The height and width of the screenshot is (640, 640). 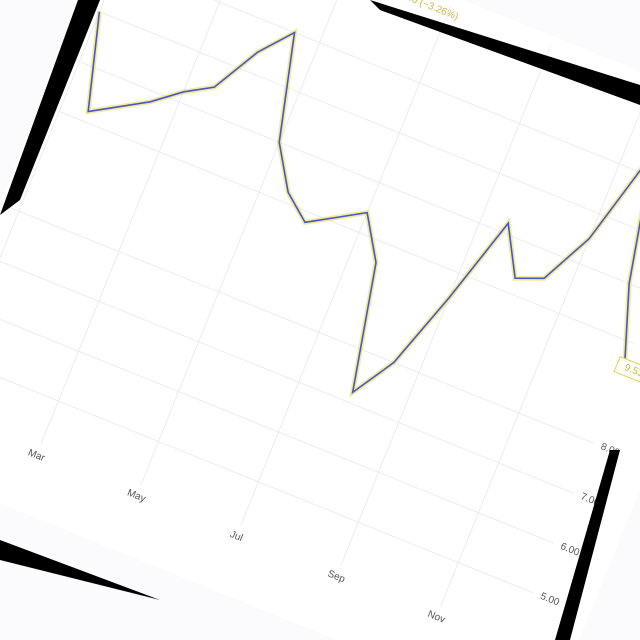 I want to click on x-tick-label: Jul, so click(x=236, y=536).